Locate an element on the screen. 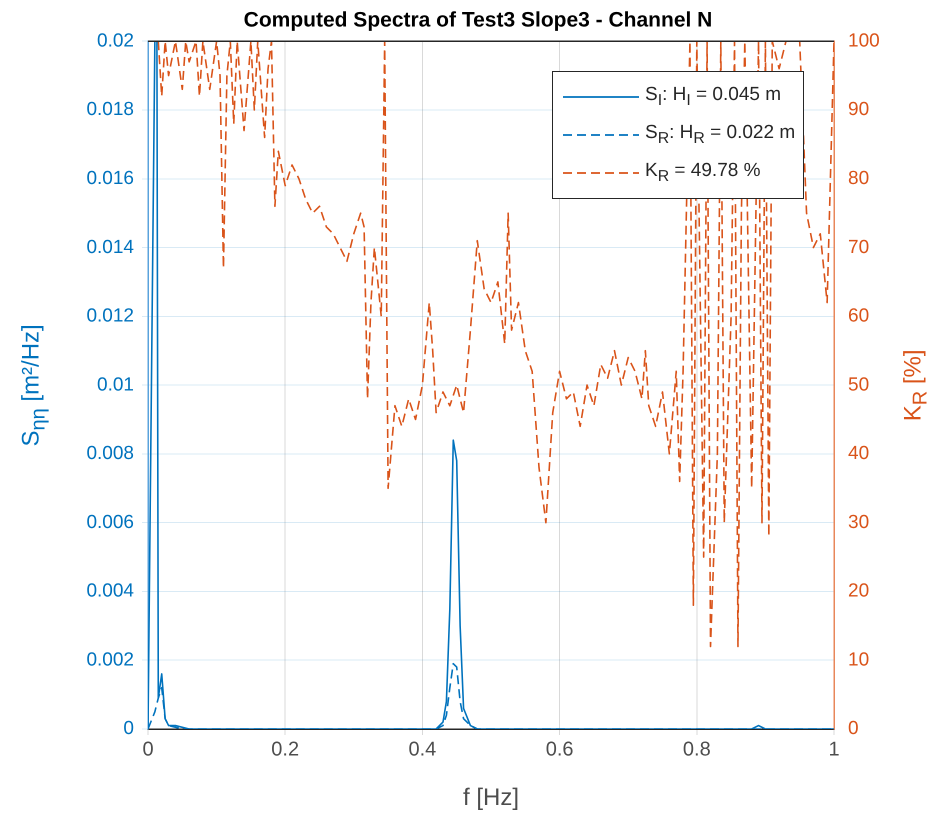 The width and height of the screenshot is (946, 817). y-tick-label: 0.018 is located at coordinates (110, 109).